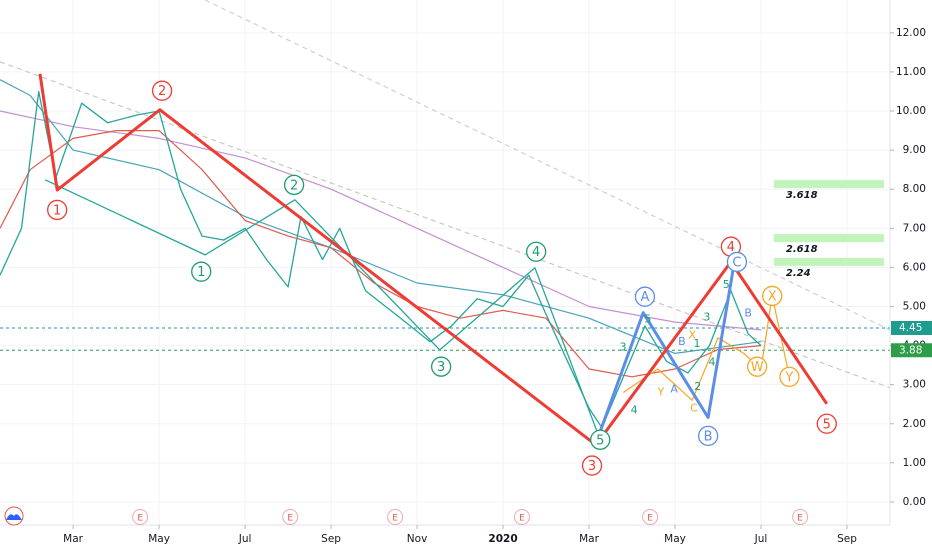  What do you see at coordinates (417, 539) in the screenshot?
I see `x-tick-label: Nov` at bounding box center [417, 539].